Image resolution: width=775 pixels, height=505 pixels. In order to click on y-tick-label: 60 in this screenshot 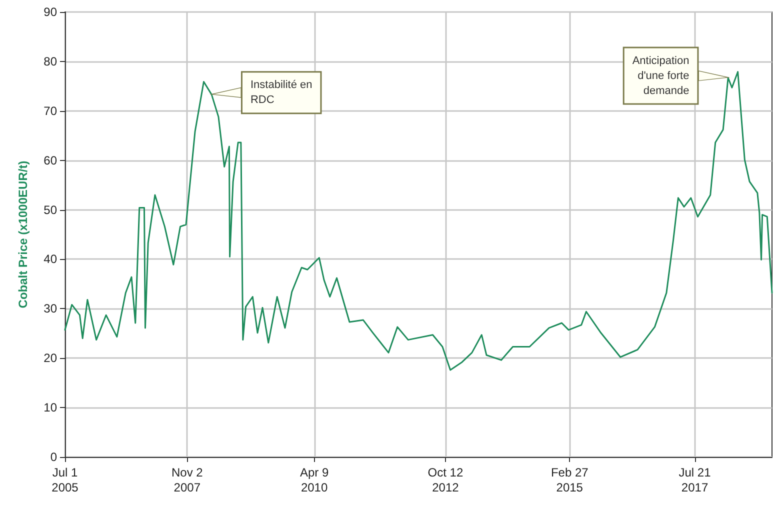, I will do `click(51, 160)`.